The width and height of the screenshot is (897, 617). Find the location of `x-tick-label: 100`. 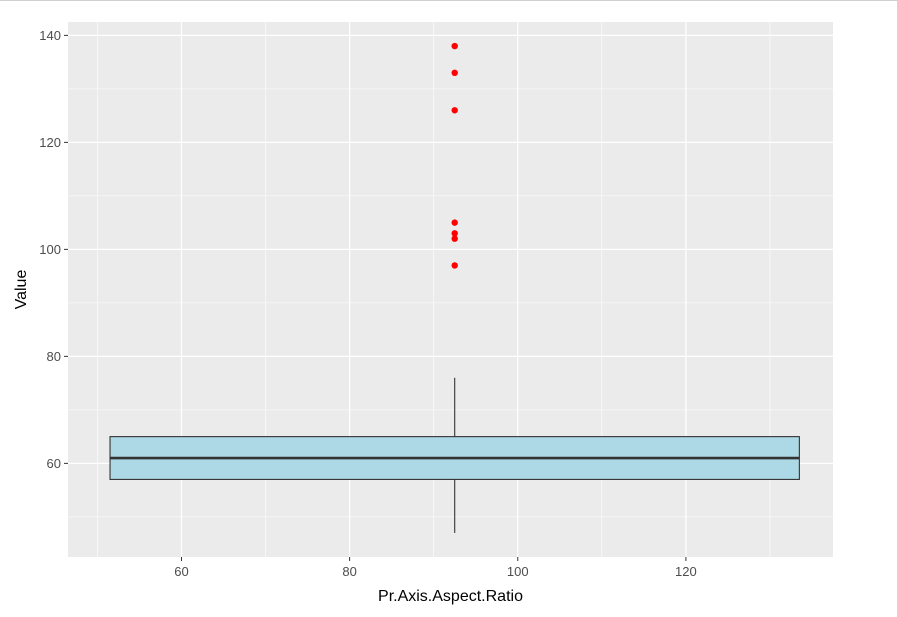

x-tick-label: 100 is located at coordinates (518, 571).